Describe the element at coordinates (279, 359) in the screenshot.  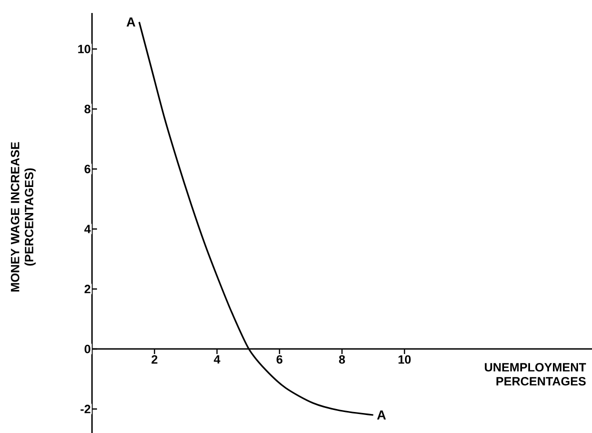
I see `x-tick-label: 6` at that location.